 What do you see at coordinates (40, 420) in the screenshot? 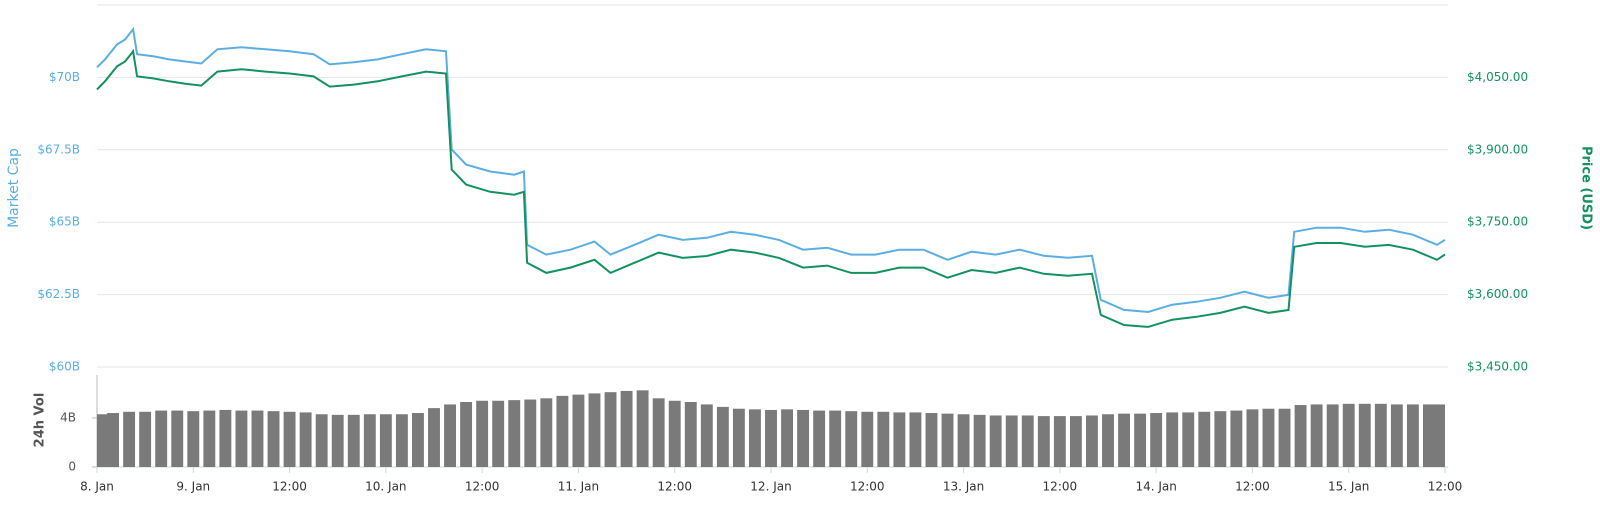
I see `volume-axis-title: 24h Vol` at bounding box center [40, 420].